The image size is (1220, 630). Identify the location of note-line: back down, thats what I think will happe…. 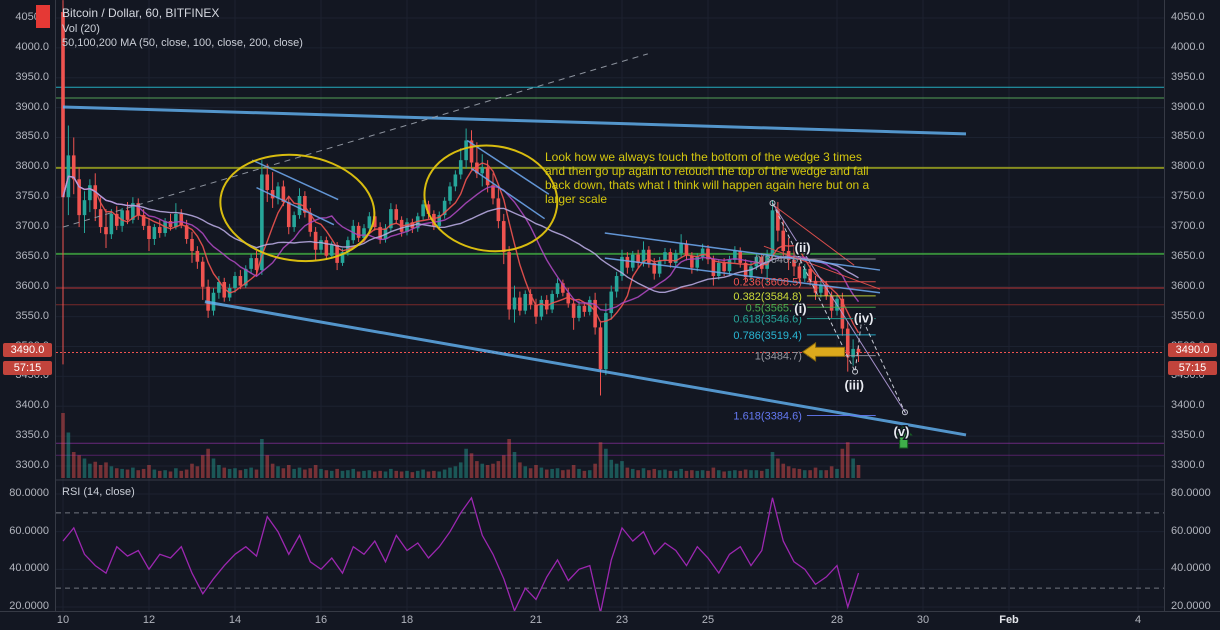
(707, 185).